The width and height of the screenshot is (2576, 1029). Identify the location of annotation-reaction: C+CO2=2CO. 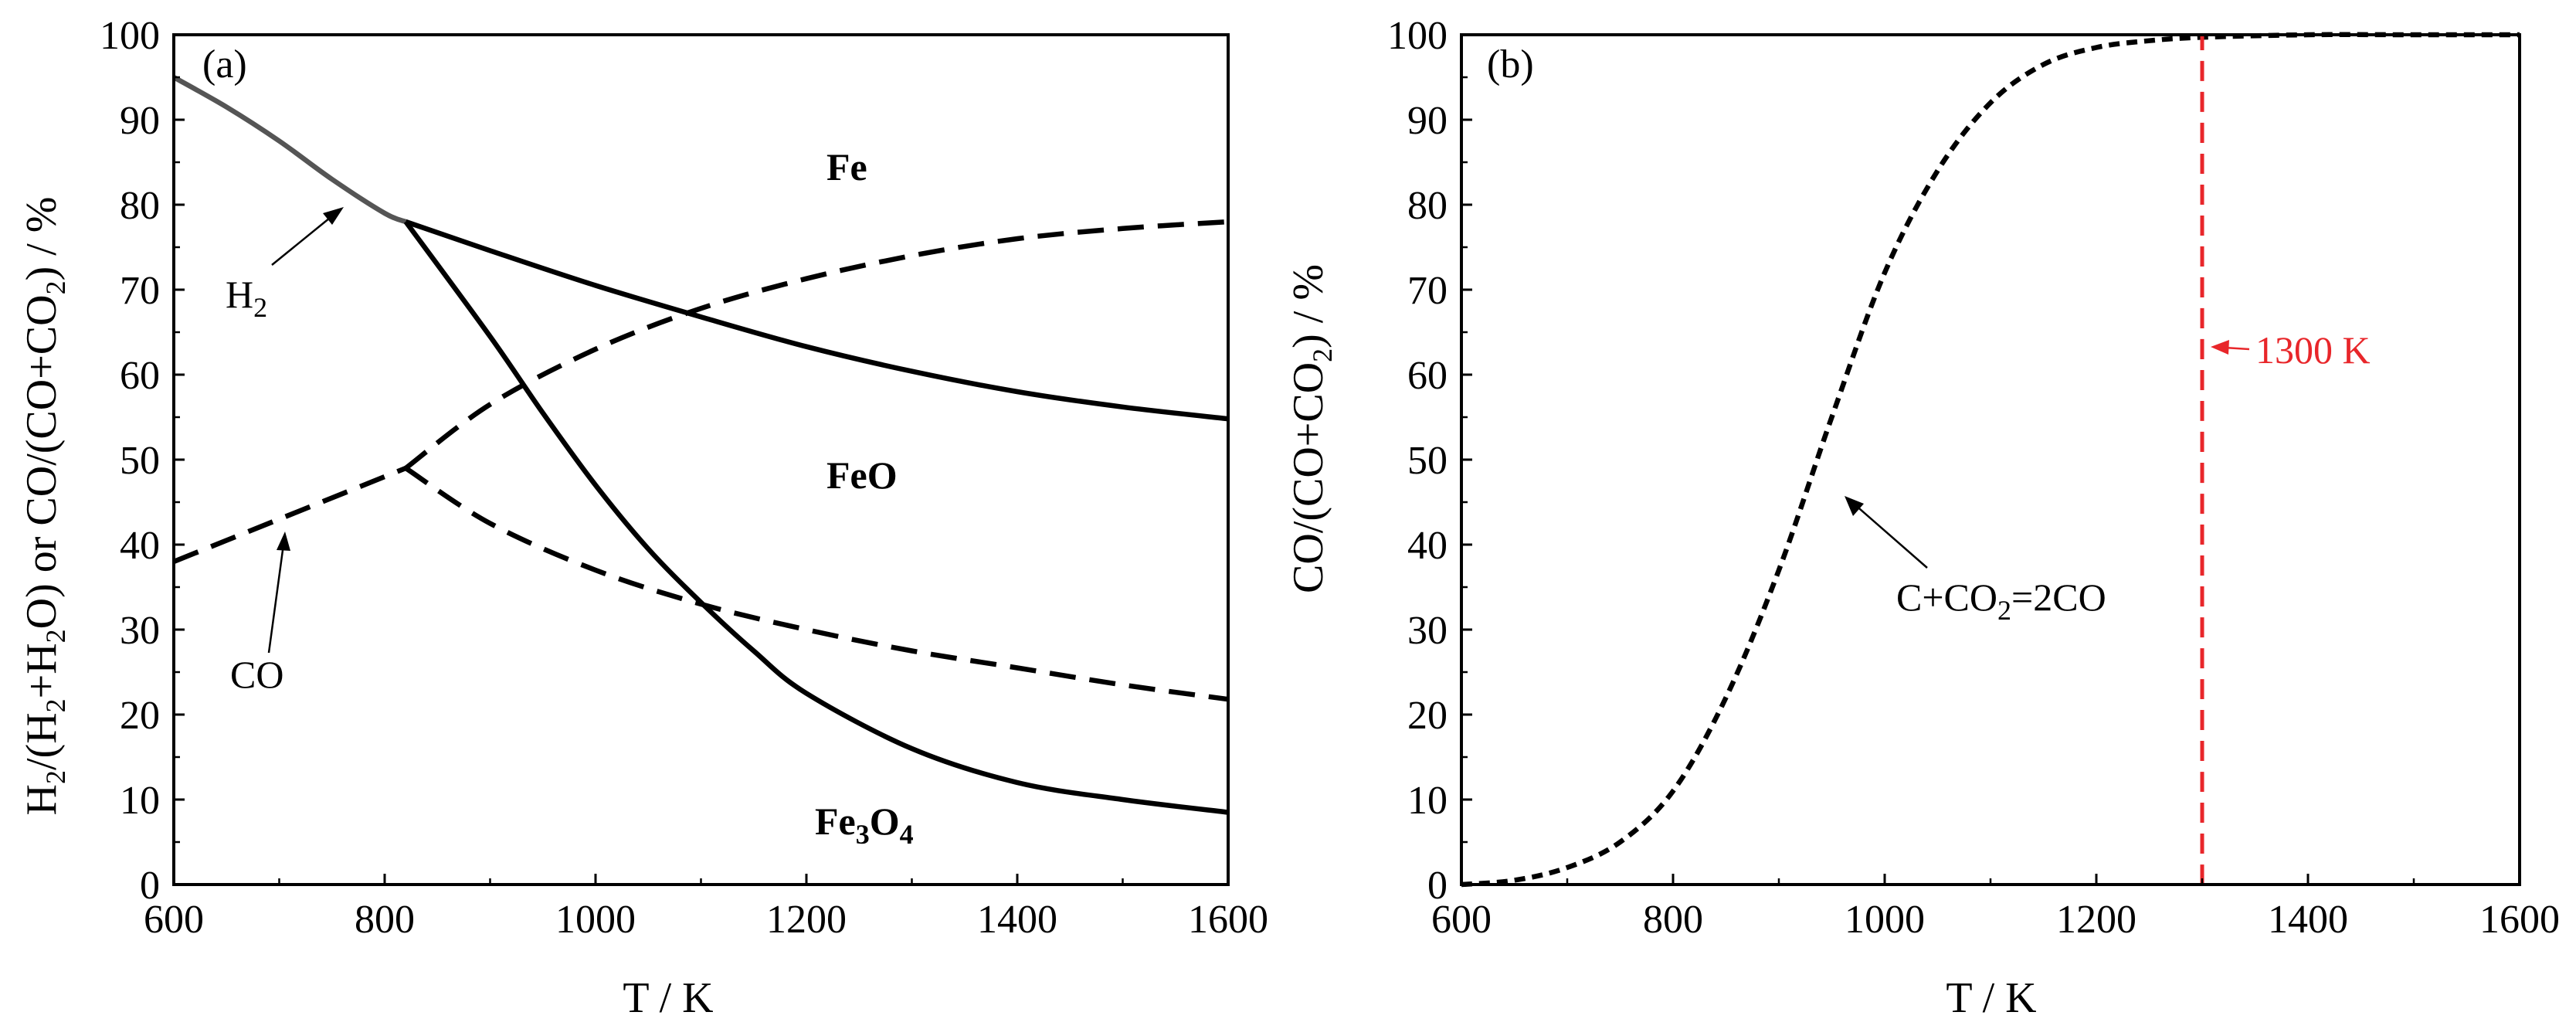
(2001, 601).